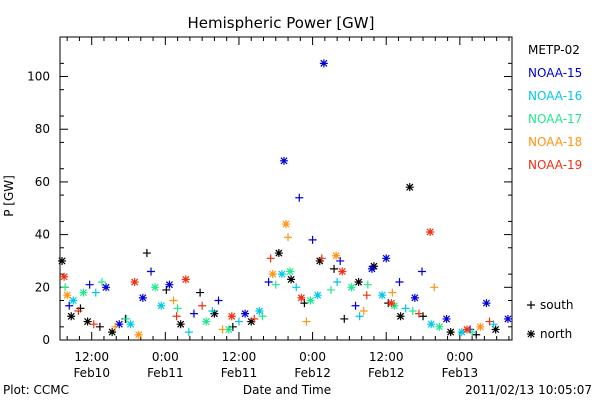 The width and height of the screenshot is (600, 400). Describe the element at coordinates (555, 142) in the screenshot. I see `legend-entry-noaa-18: NOAA-18` at that location.